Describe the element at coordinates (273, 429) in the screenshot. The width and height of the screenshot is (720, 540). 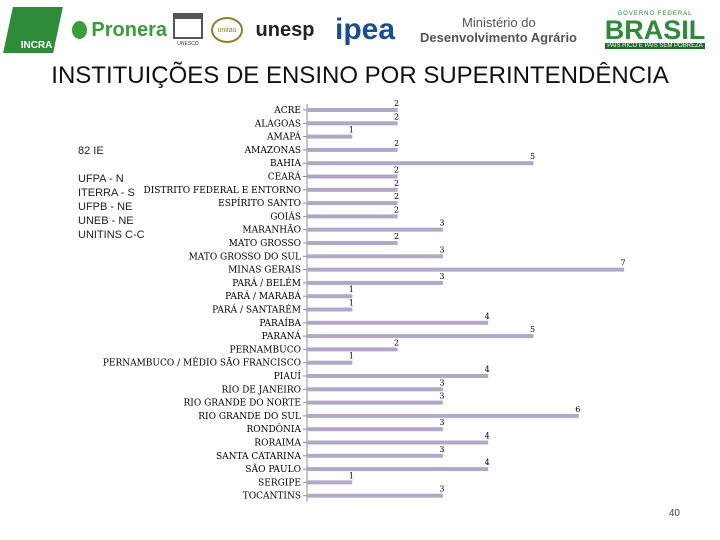
I see `category-label: RONDÔNIA` at that location.